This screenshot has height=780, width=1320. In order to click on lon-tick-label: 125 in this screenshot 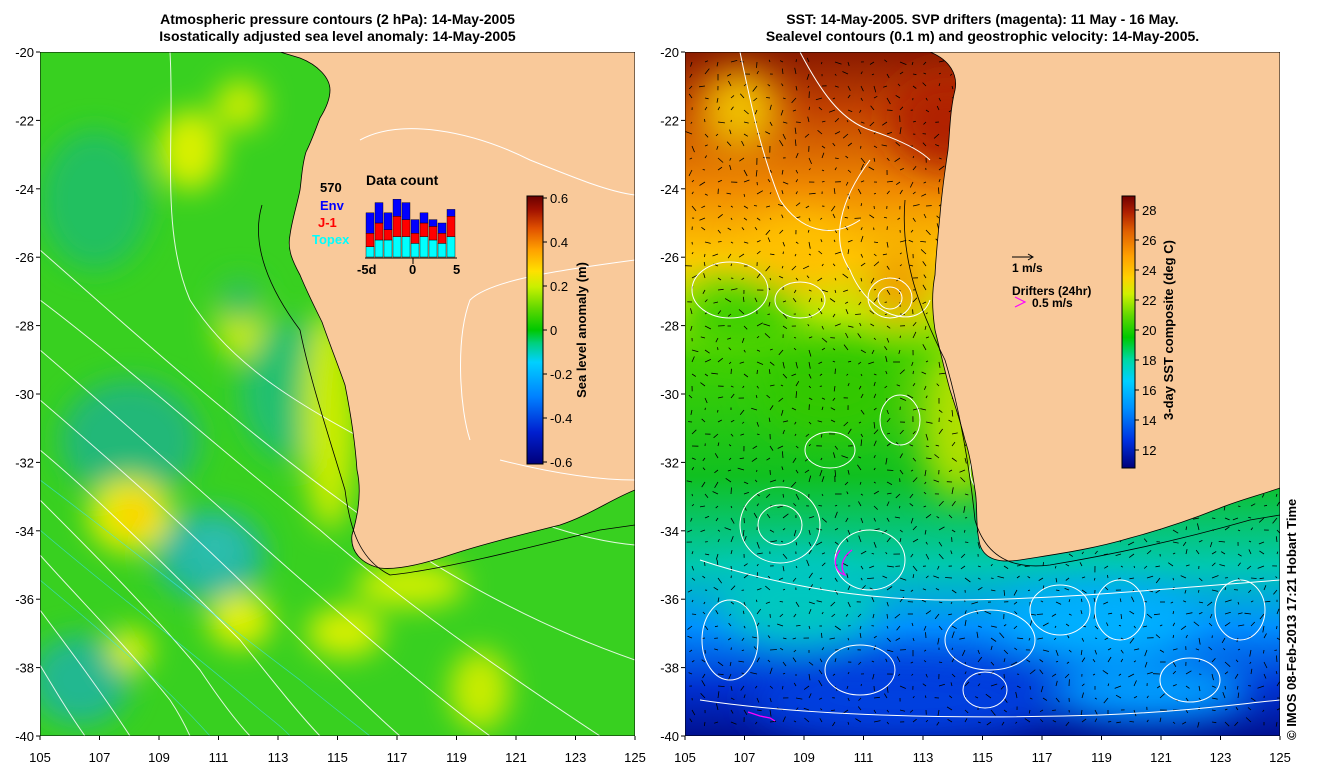, I will do `click(1280, 757)`.